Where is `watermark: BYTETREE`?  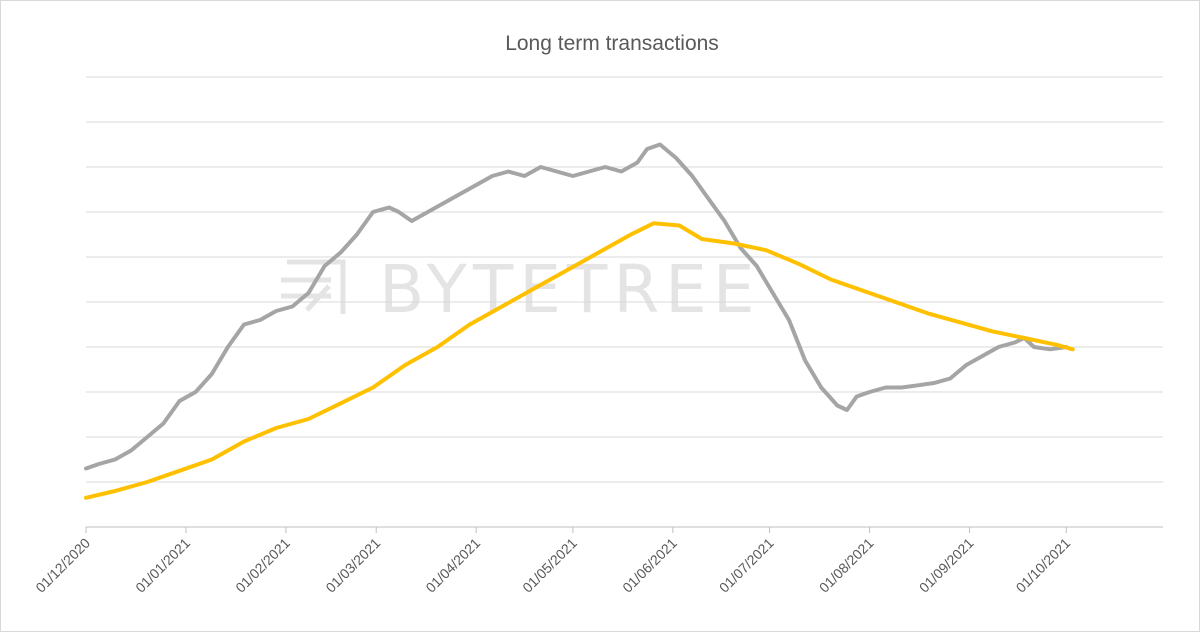
watermark: BYTETREE is located at coordinates (521, 289).